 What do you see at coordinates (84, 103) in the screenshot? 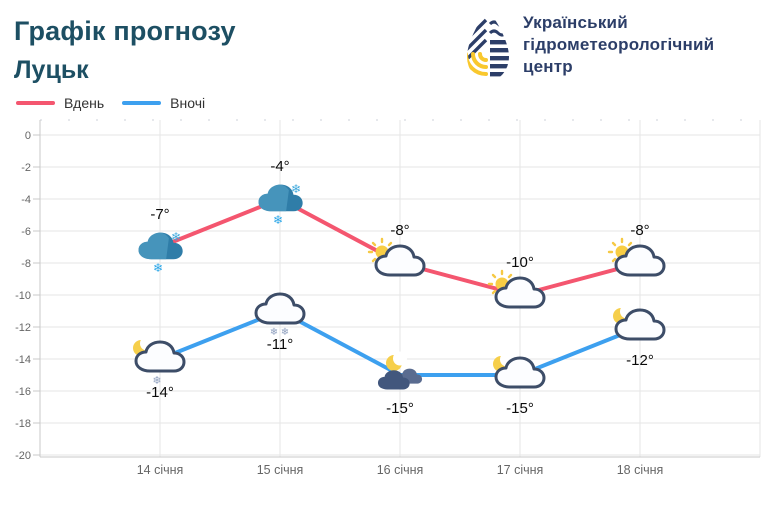
I see `legend-label-day: Вдень` at bounding box center [84, 103].